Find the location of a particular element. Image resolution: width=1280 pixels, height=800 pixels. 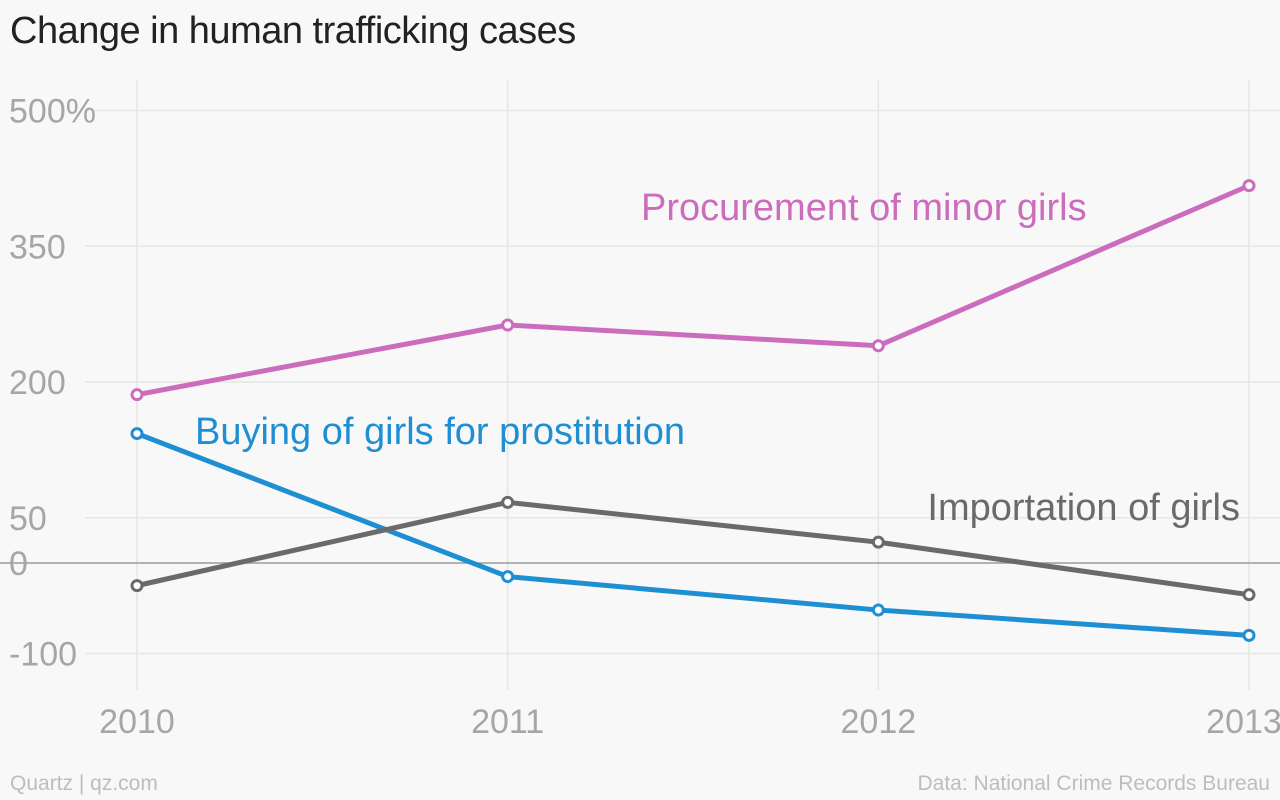

y-tick-label: 350 is located at coordinates (37, 247).